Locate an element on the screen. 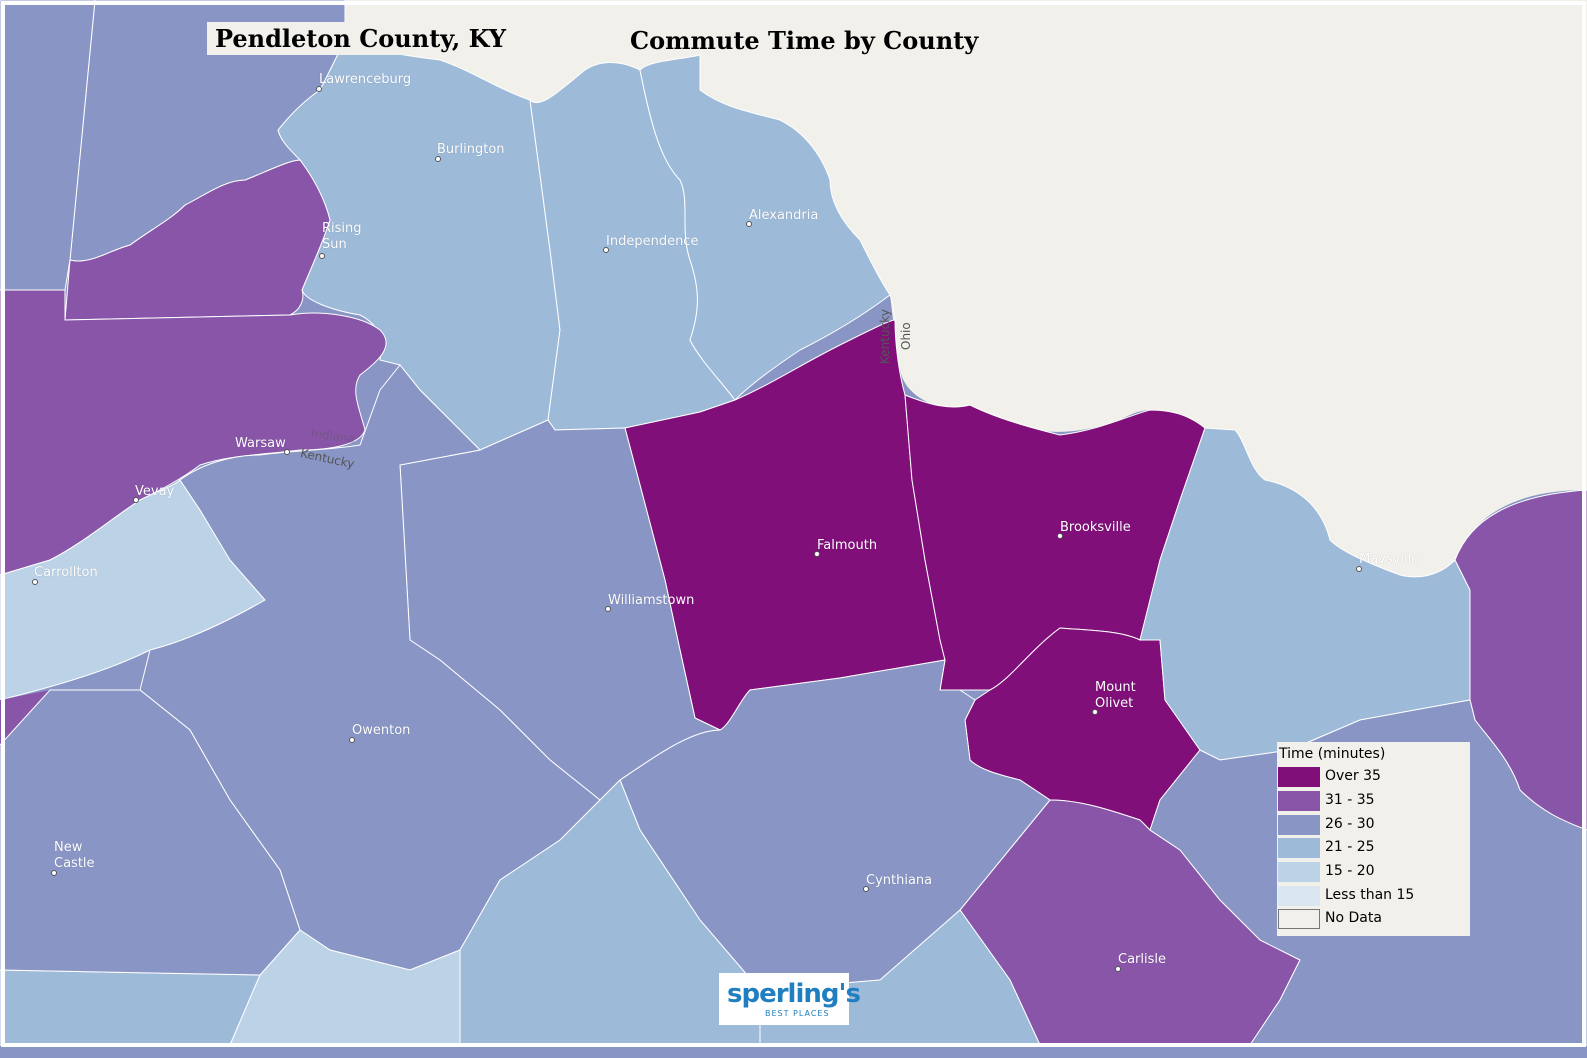 The width and height of the screenshot is (1587, 1058). legend-label: 15 - 20 is located at coordinates (1350, 871).